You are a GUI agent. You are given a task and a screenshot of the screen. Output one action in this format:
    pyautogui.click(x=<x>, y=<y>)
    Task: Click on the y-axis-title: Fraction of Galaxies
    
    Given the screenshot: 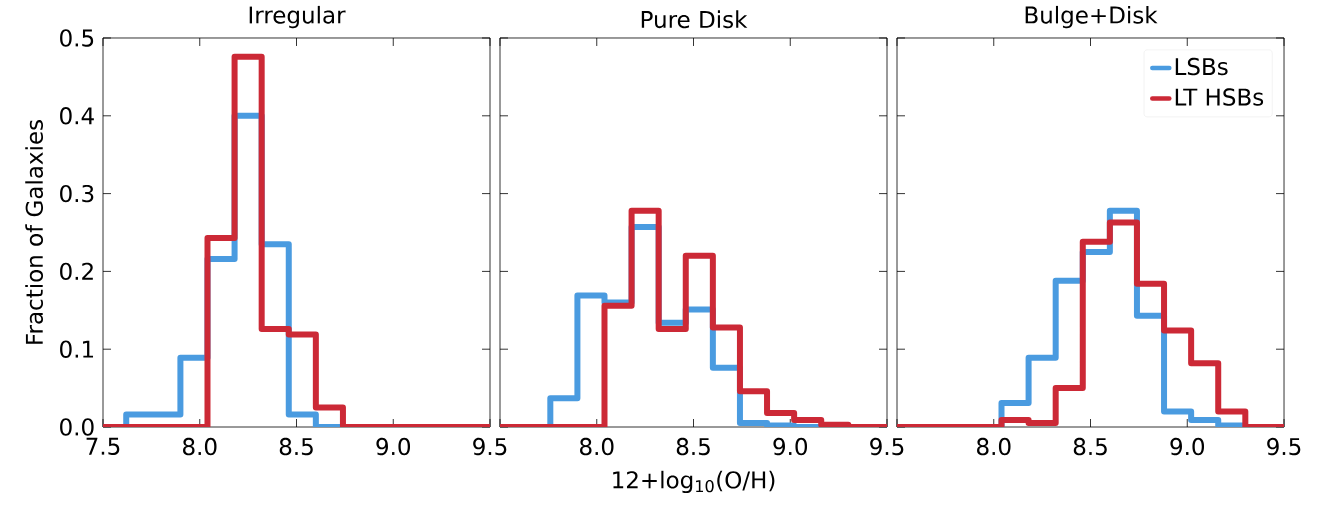 What is the action you would take?
    pyautogui.click(x=34, y=232)
    